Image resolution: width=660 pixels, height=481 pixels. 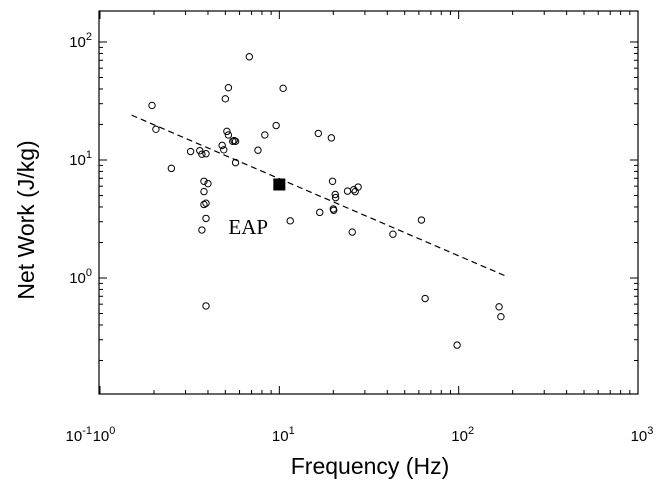 I want to click on x-tick-label: 10³, so click(x=642, y=435).